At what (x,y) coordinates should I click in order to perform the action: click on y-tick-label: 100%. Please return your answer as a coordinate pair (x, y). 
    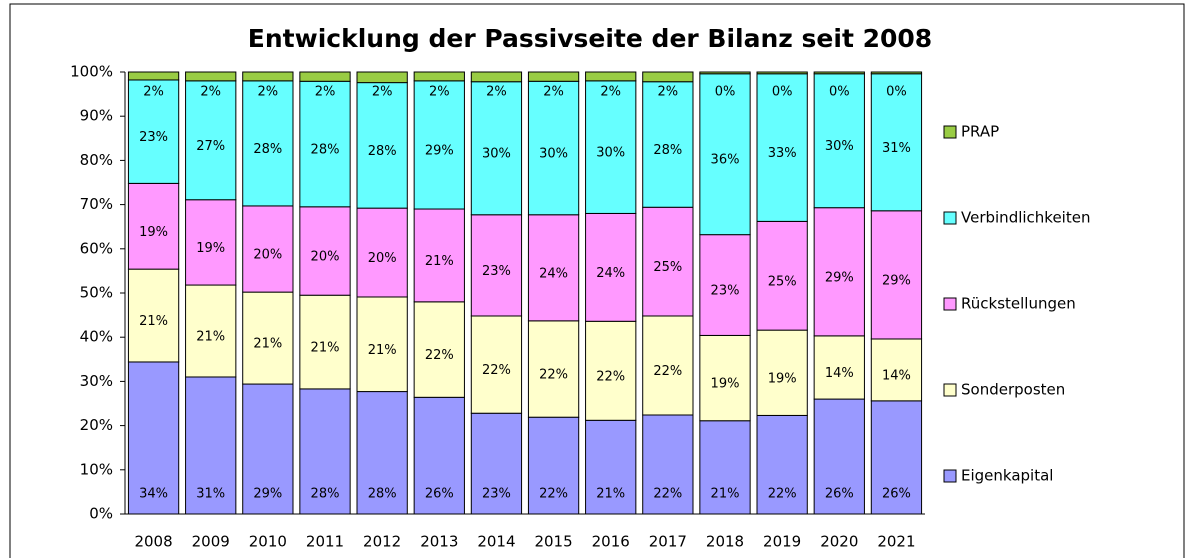
    Looking at the image, I should click on (91, 72).